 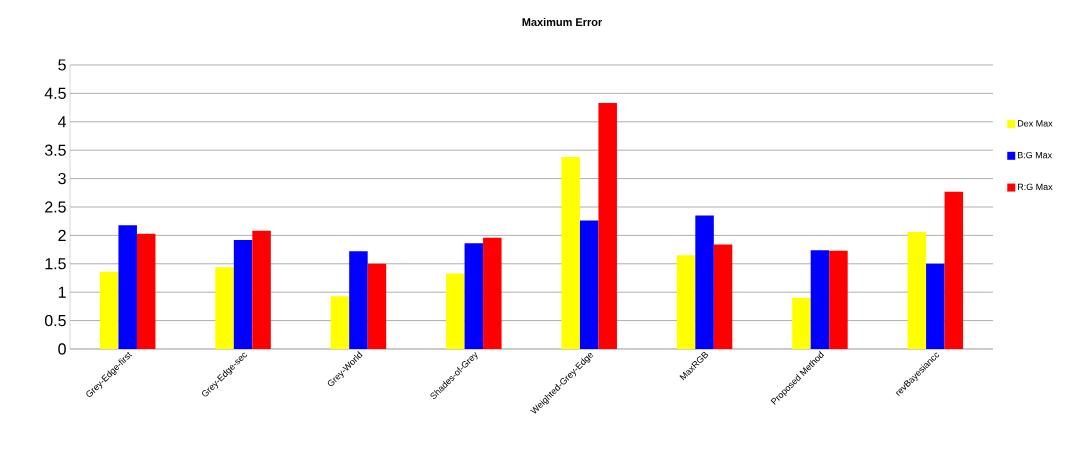 What do you see at coordinates (55, 93) in the screenshot?
I see `y-tick-label: 4.5` at bounding box center [55, 93].